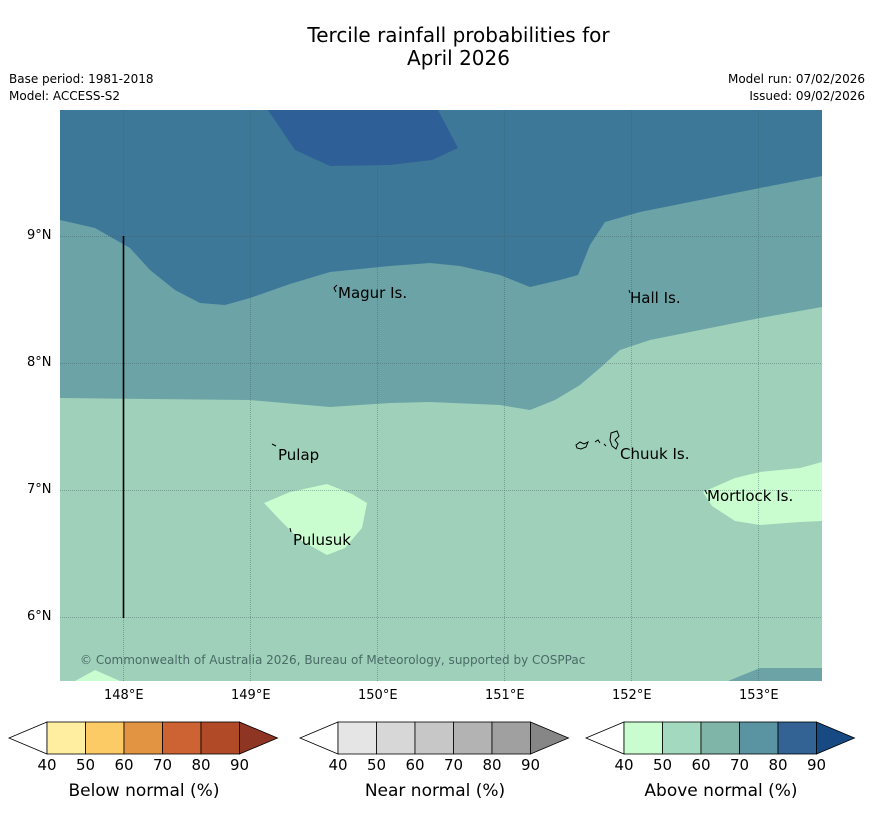  I want to click on colorbars, so click(431, 738).